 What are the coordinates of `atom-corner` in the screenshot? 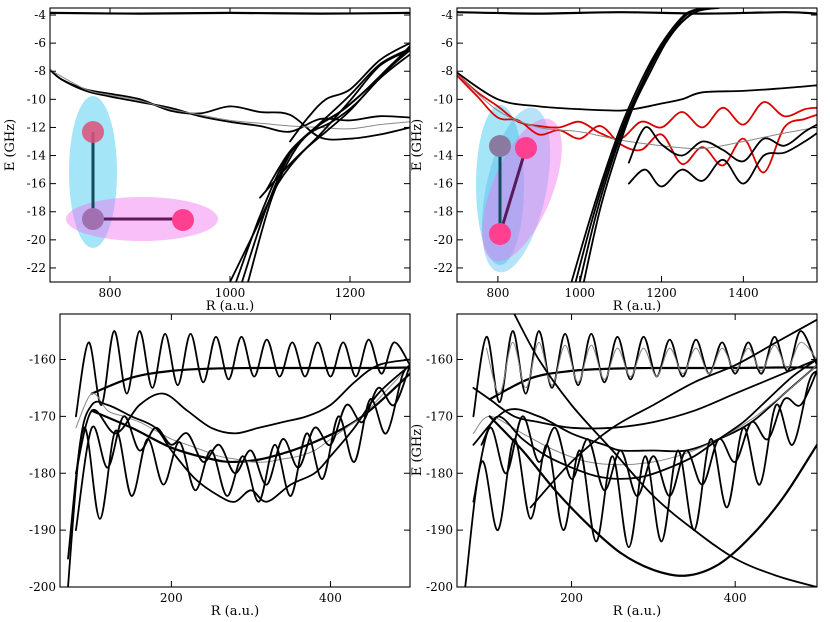 It's located at (93, 219).